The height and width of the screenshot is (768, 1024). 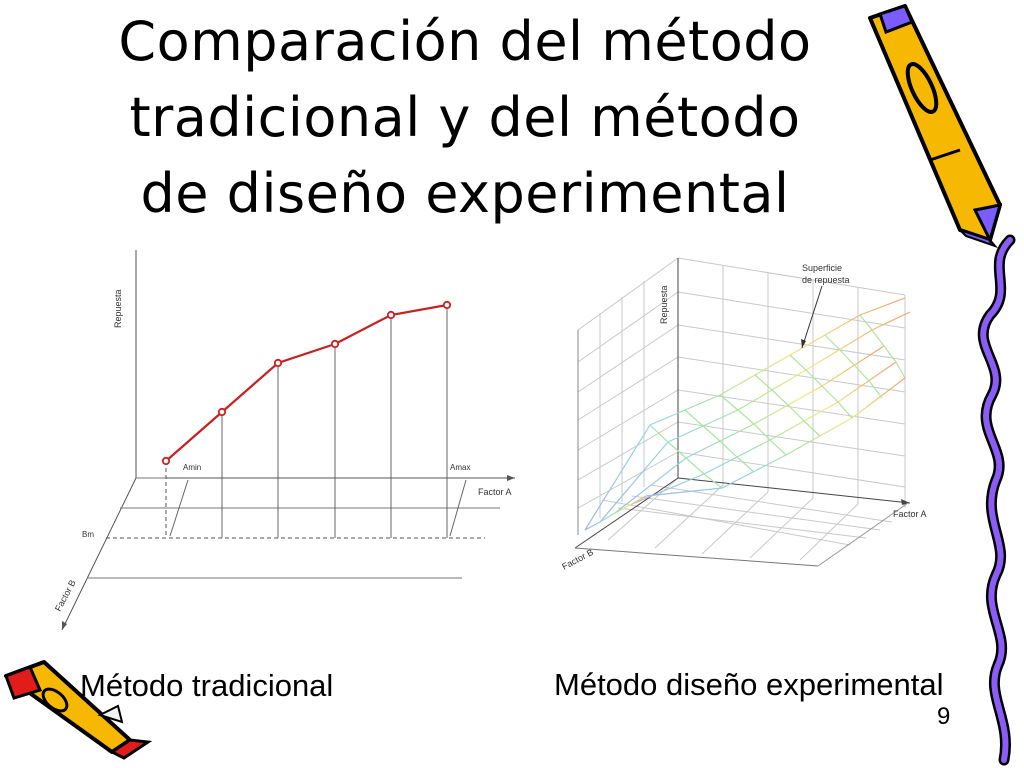 I want to click on left-z-axis-label: Factor B, so click(x=65, y=595).